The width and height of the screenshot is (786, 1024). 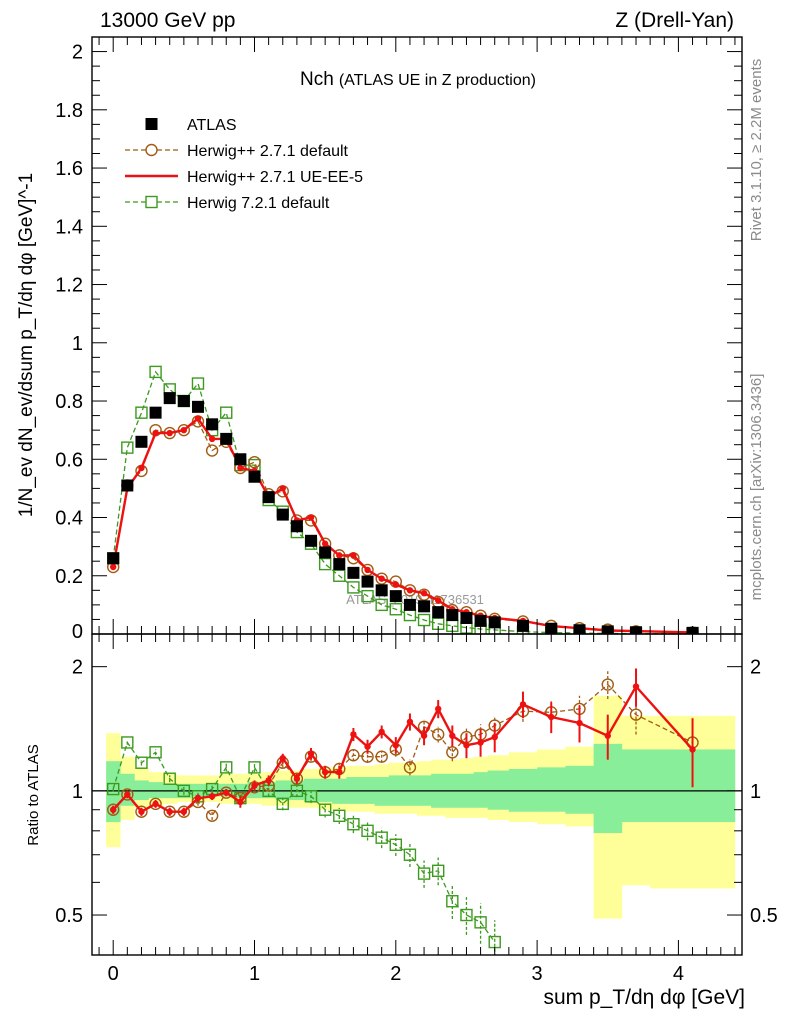 I want to click on x-tick-label: 0, so click(x=113, y=974).